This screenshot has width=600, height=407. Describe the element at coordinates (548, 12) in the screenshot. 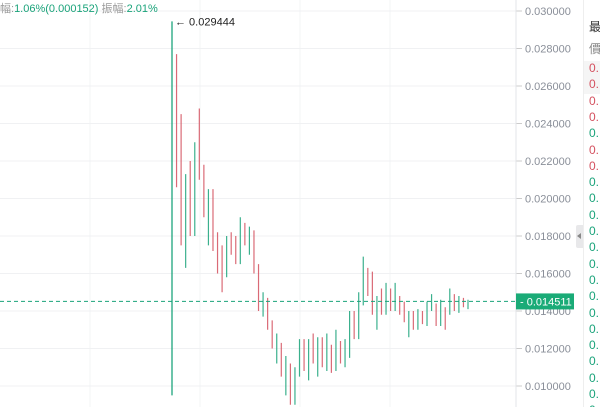

I see `y-axis-tick-label: 0.030000` at that location.